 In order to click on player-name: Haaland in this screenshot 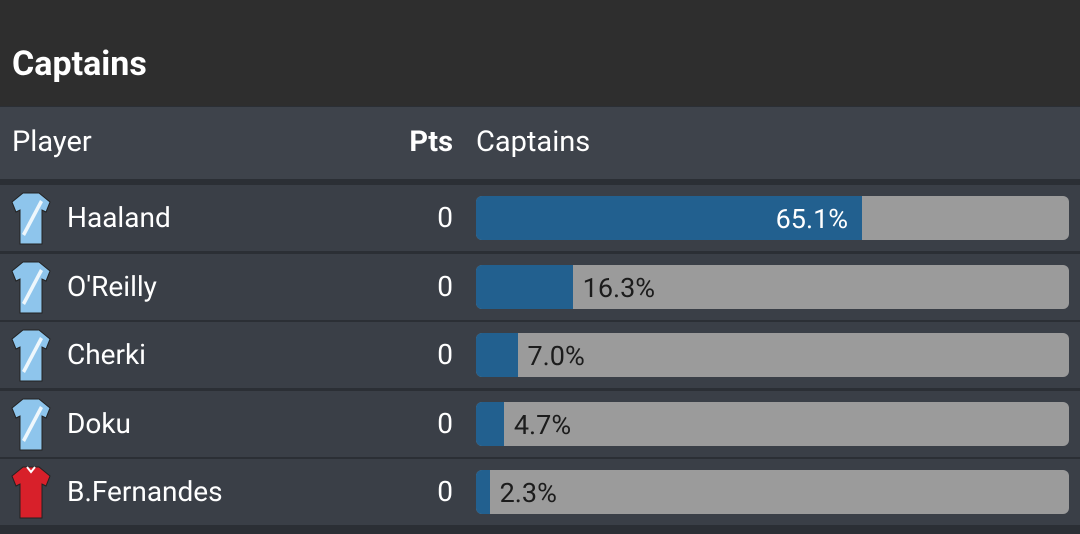, I will do `click(119, 217)`.